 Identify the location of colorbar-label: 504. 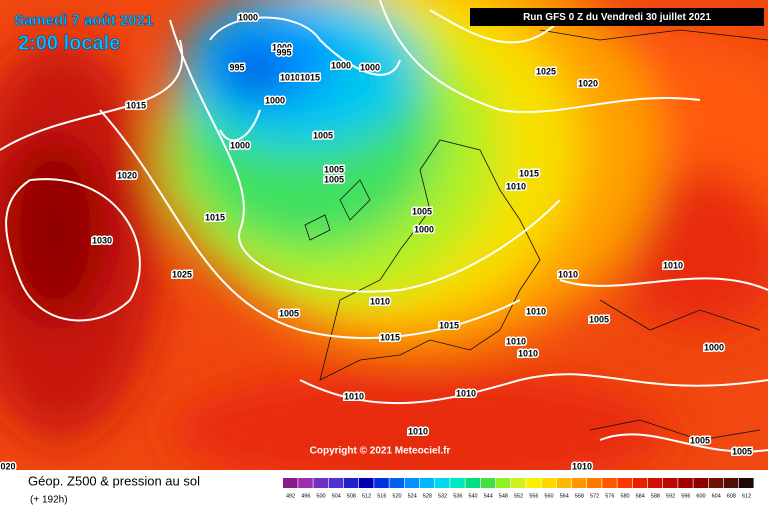
(336, 496).